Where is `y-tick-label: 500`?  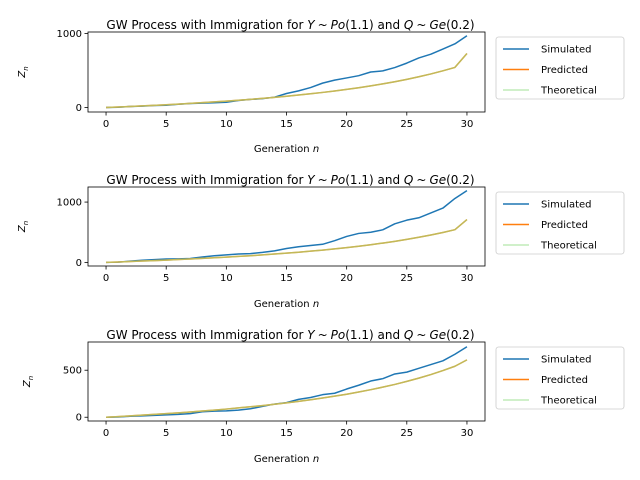 y-tick-label: 500 is located at coordinates (72, 371).